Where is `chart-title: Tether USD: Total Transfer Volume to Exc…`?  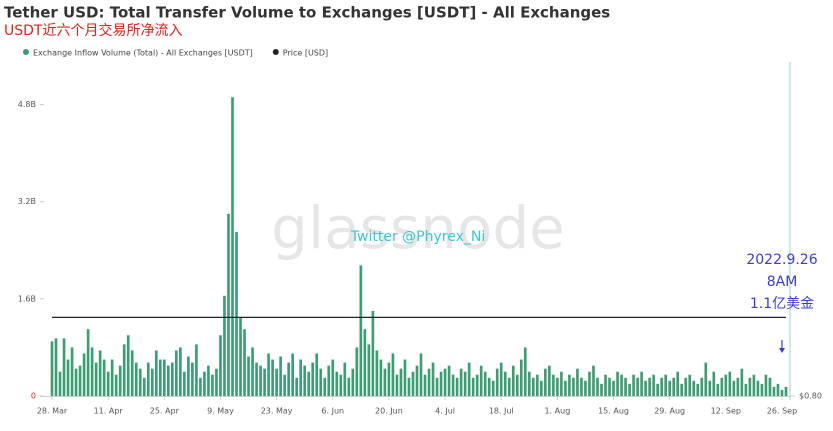 chart-title: Tether USD: Total Transfer Volume to Exc… is located at coordinates (307, 13).